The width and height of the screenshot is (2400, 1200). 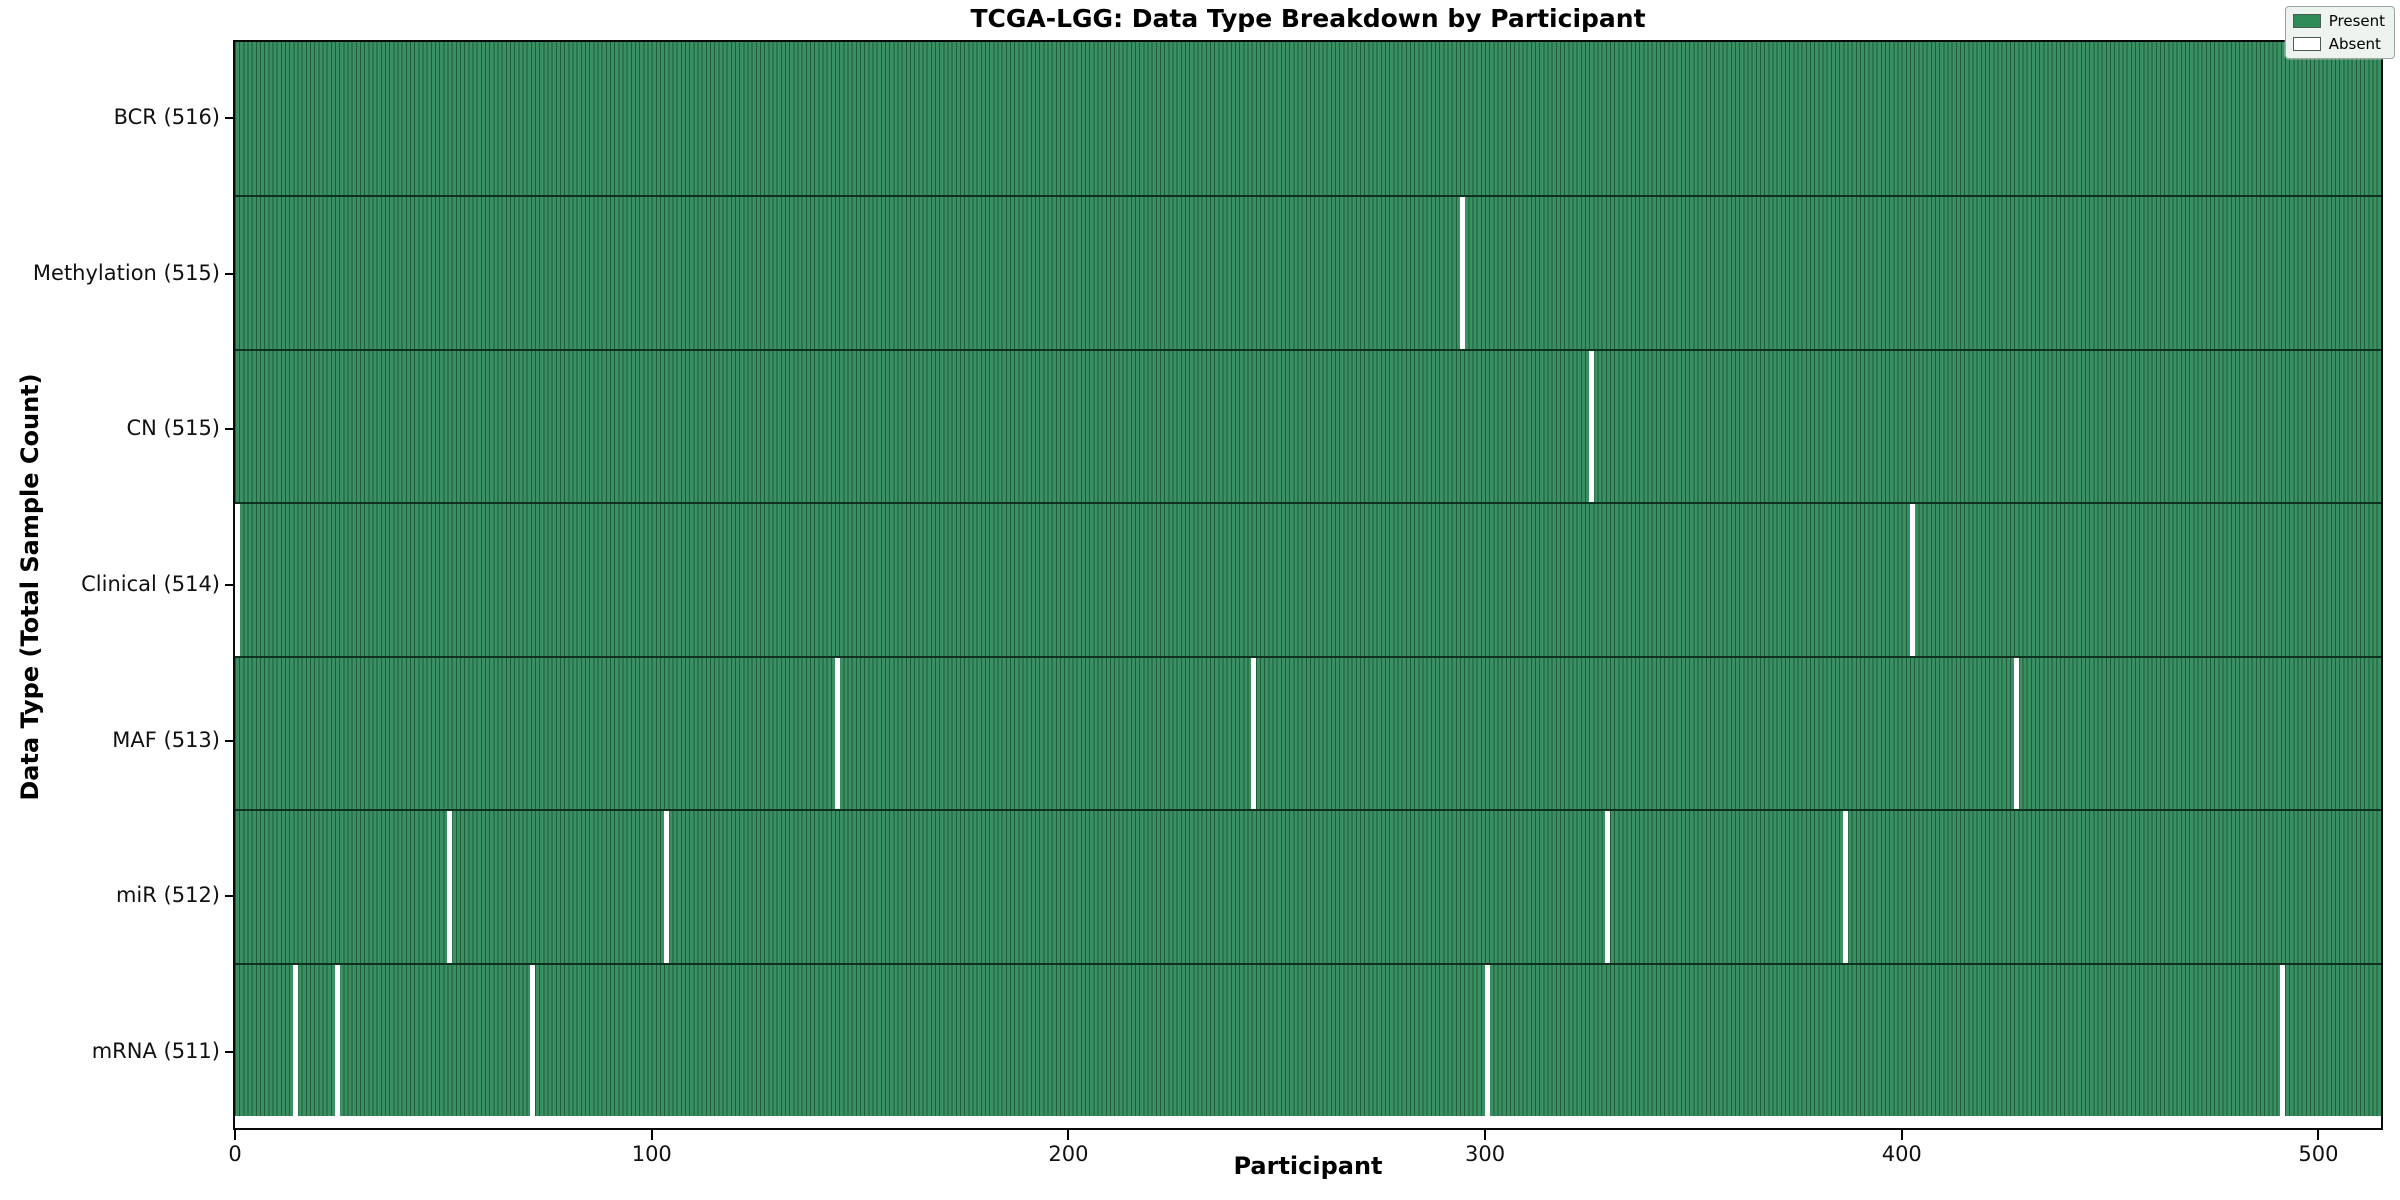 I want to click on x-axis-label: Participant, so click(x=1308, y=1166).